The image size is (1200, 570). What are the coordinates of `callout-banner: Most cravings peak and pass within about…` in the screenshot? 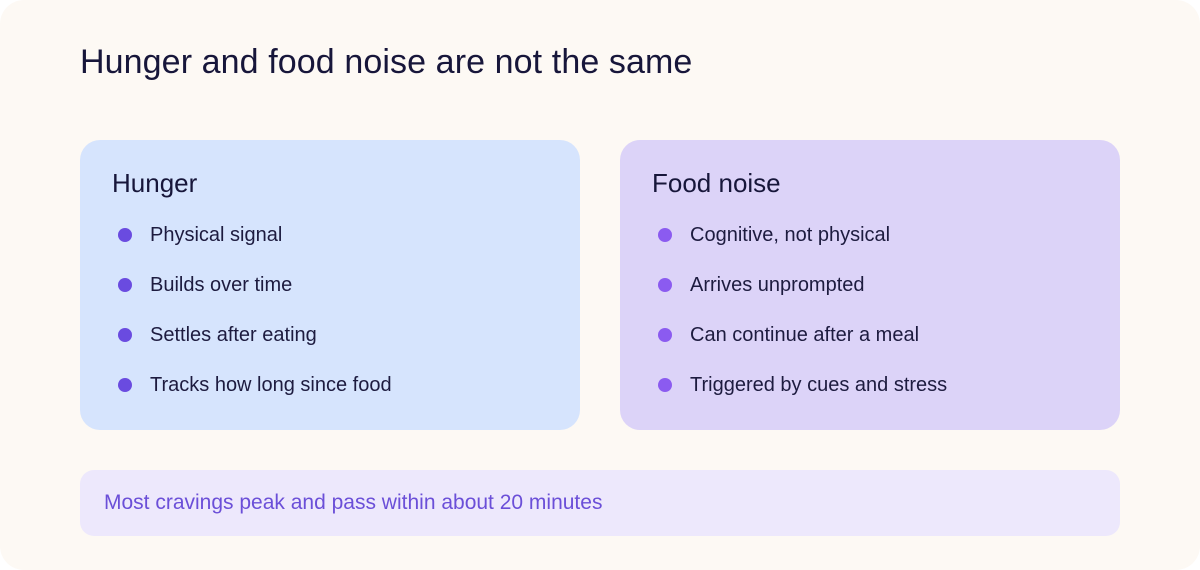 It's located at (600, 503).